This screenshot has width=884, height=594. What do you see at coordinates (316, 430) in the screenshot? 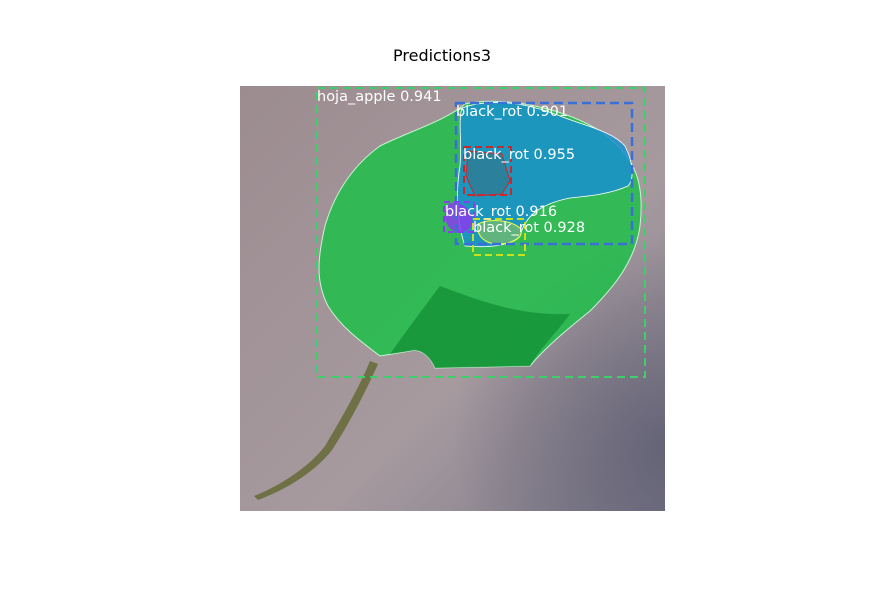
I see `leaf-stem` at bounding box center [316, 430].